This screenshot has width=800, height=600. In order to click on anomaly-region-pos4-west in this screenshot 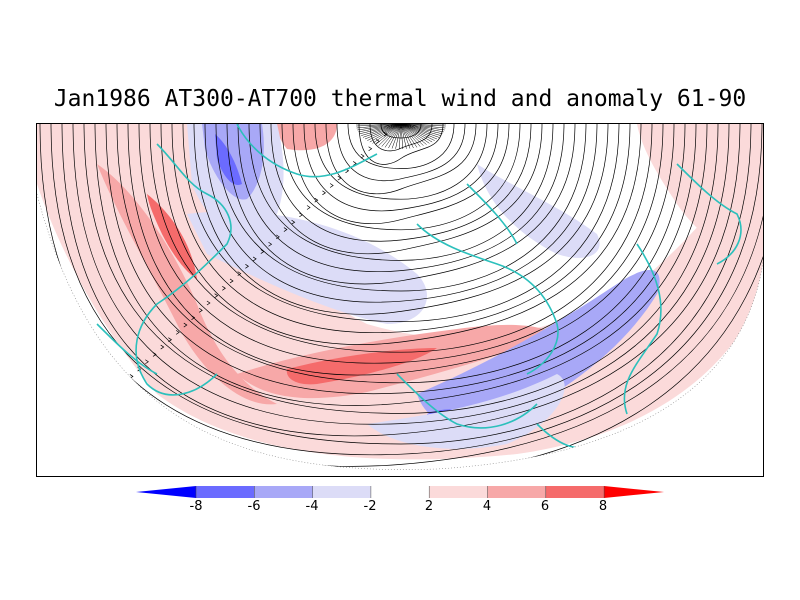, I will do `click(187, 284)`.